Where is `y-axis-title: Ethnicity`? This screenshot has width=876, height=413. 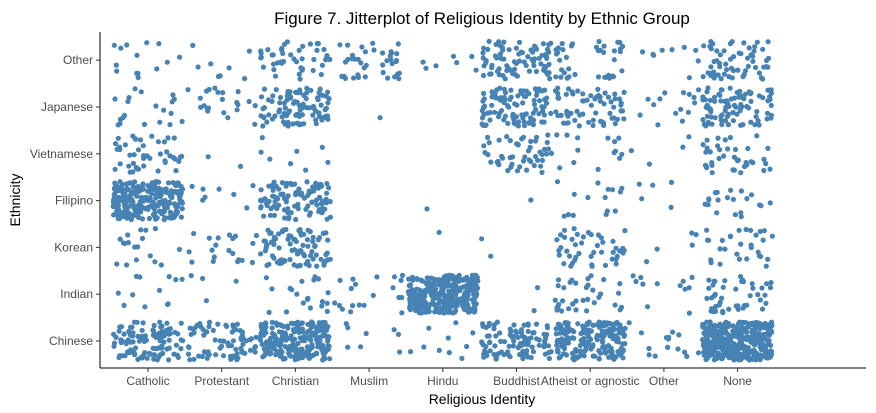 y-axis-title: Ethnicity is located at coordinates (15, 200).